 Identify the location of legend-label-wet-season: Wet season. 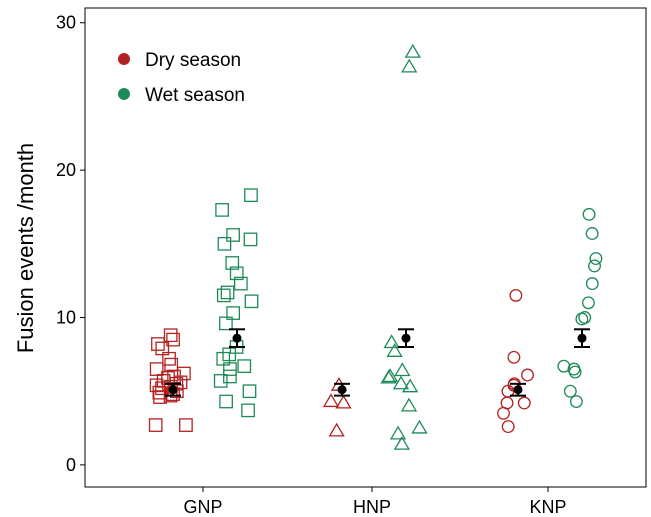
(195, 95).